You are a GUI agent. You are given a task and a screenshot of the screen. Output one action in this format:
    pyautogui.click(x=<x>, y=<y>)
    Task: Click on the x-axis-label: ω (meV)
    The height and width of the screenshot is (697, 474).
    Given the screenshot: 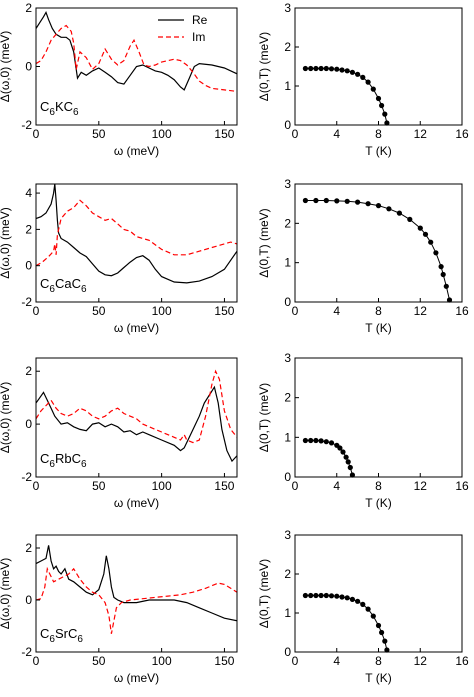 What is the action you would take?
    pyautogui.click(x=136, y=151)
    